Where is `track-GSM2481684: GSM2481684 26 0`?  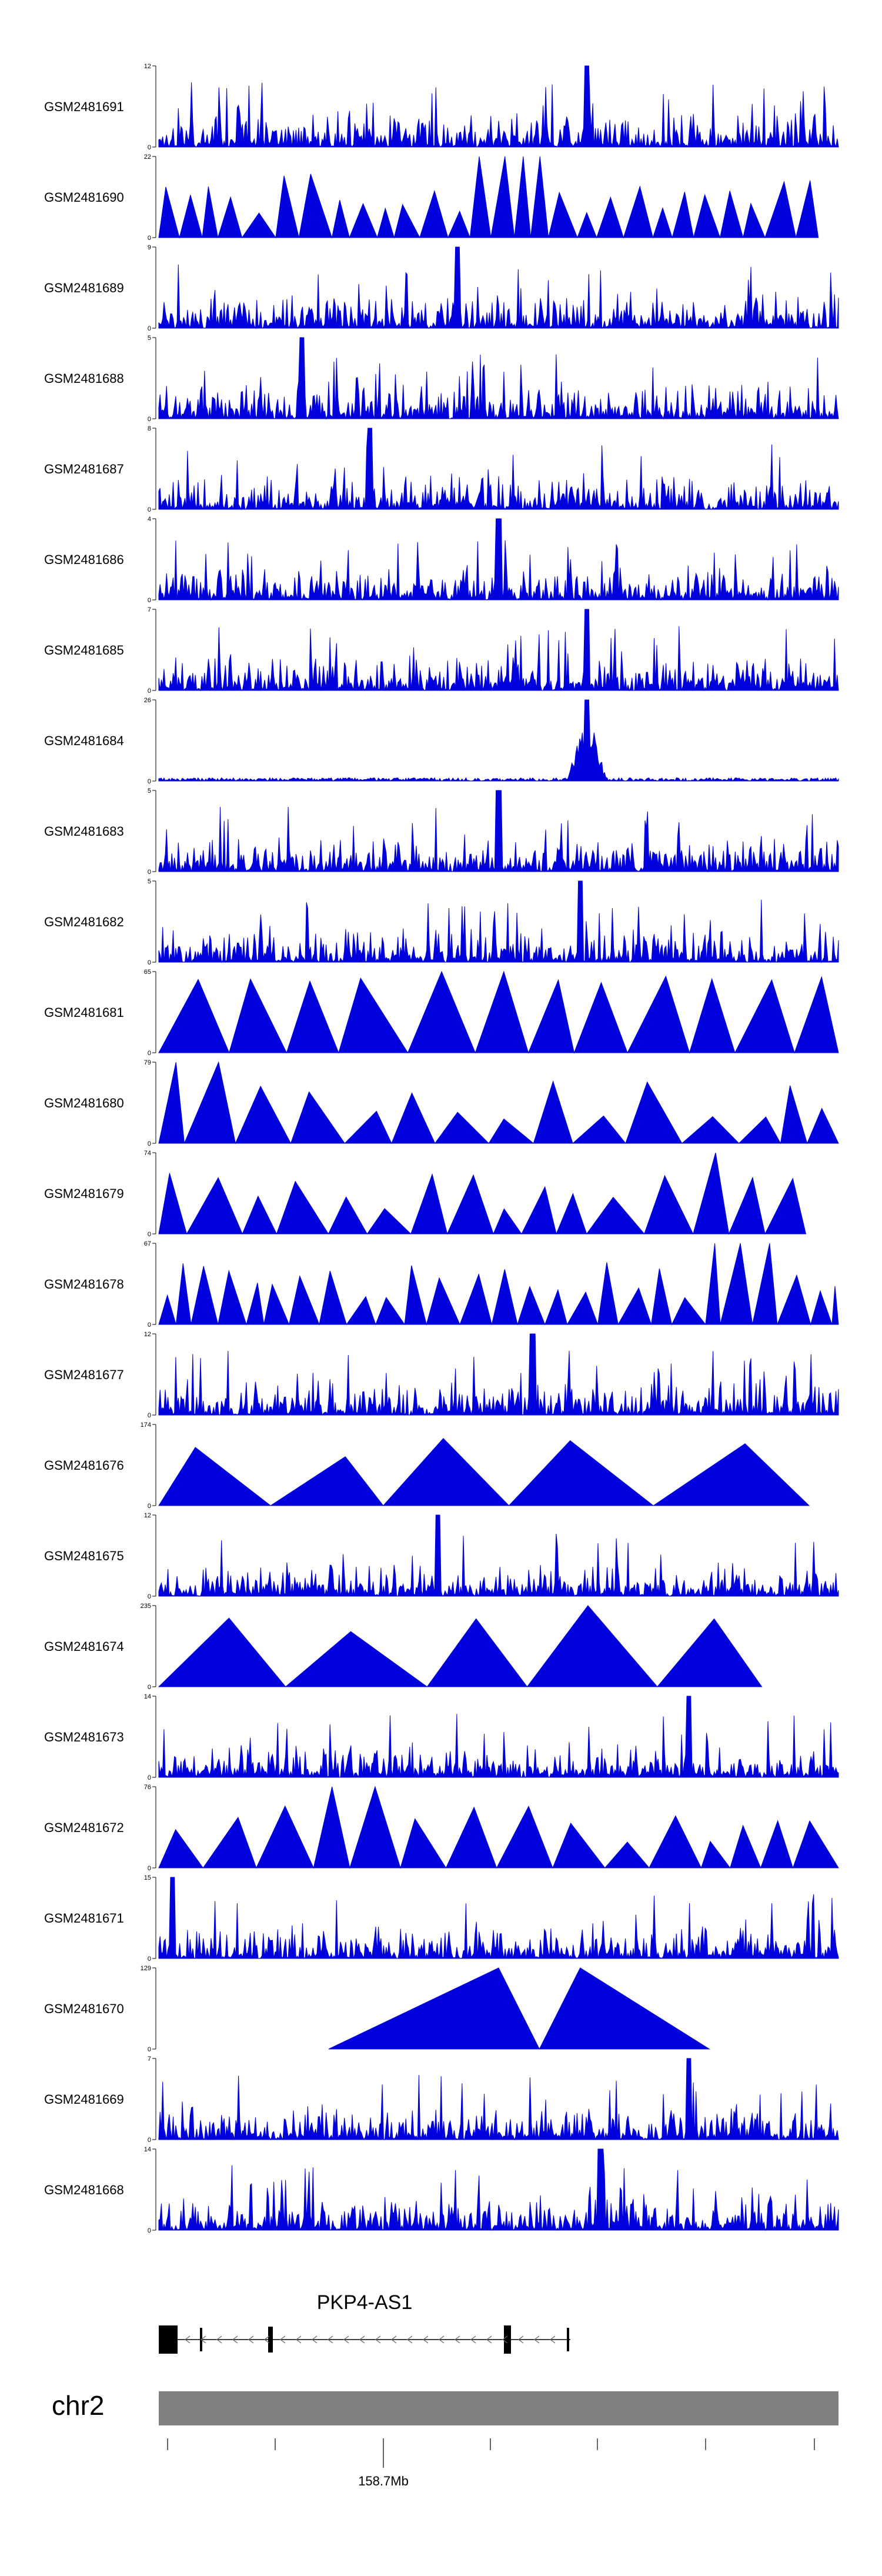 track-GSM2481684: GSM2481684 26 0 is located at coordinates (441, 741).